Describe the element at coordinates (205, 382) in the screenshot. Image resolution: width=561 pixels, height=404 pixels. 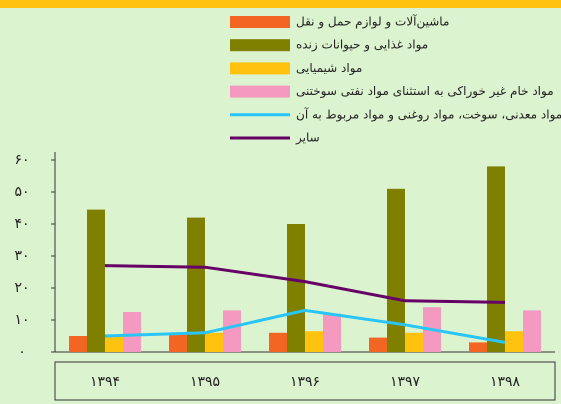
I see `x-tick-label: ۱۳۹۵` at that location.